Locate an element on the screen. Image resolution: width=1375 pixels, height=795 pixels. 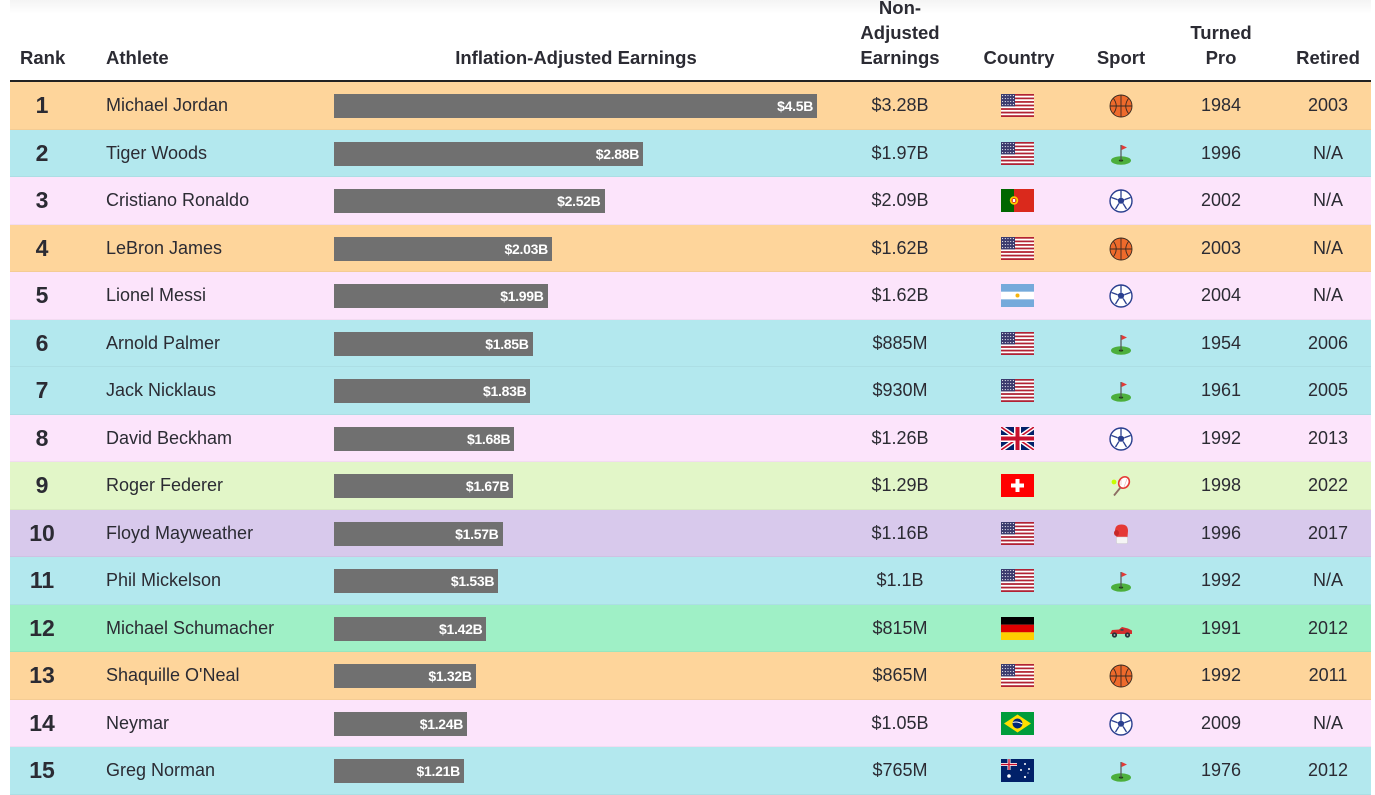
earnings-bar: $1.57B is located at coordinates (418, 533).